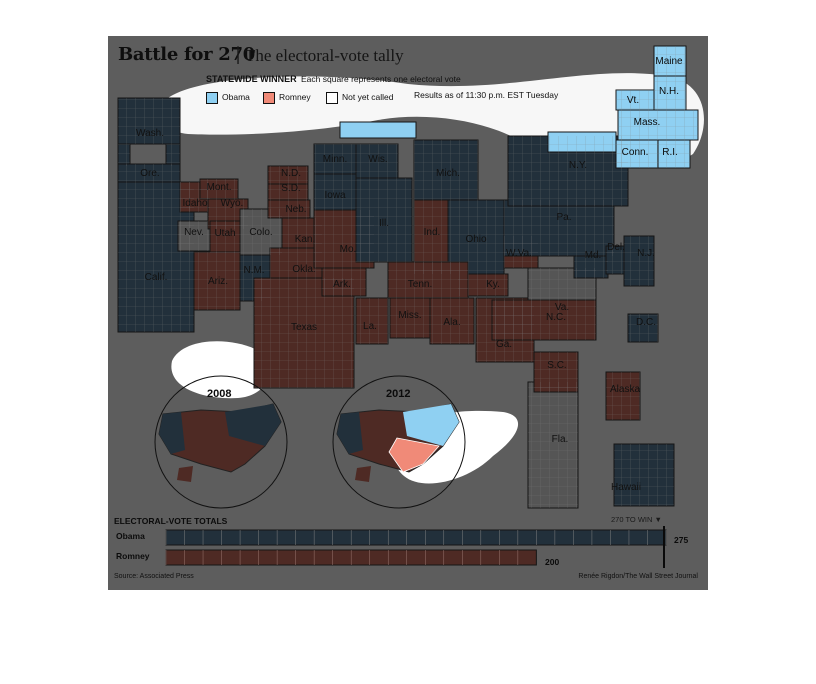 Image resolution: width=816 pixels, height=684 pixels. Describe the element at coordinates (643, 328) in the screenshot. I see `state-grid-d-c` at that location.